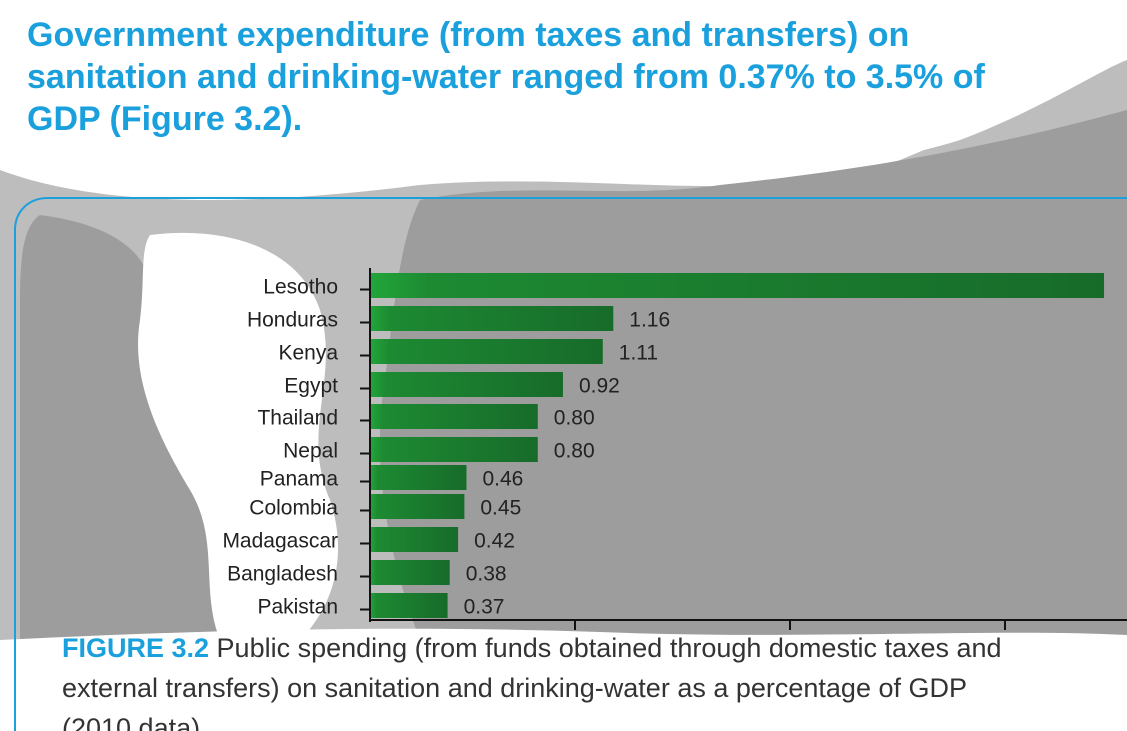 This screenshot has width=1127, height=731. What do you see at coordinates (282, 574) in the screenshot?
I see `category-label: Bangladesh` at bounding box center [282, 574].